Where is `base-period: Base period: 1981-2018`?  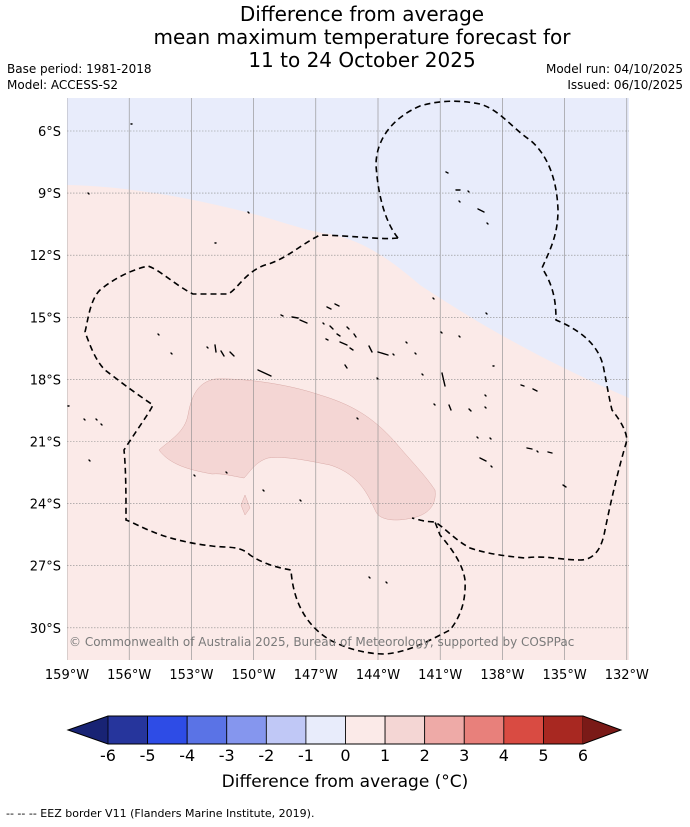 base-period: Base period: 1981-2018 is located at coordinates (79, 69).